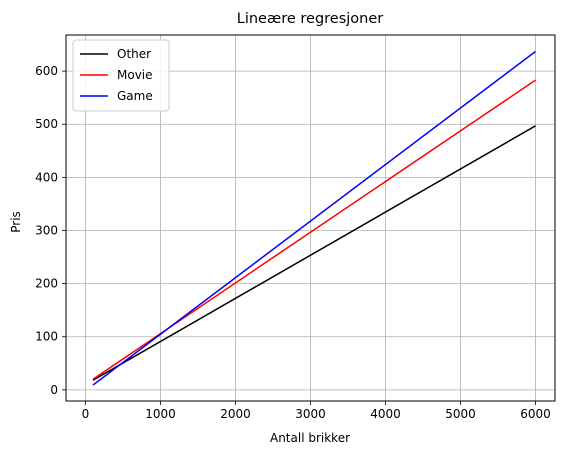 Image resolution: width=571 pixels, height=455 pixels. Describe the element at coordinates (460, 414) in the screenshot. I see `x-tick-label: 5000` at that location.